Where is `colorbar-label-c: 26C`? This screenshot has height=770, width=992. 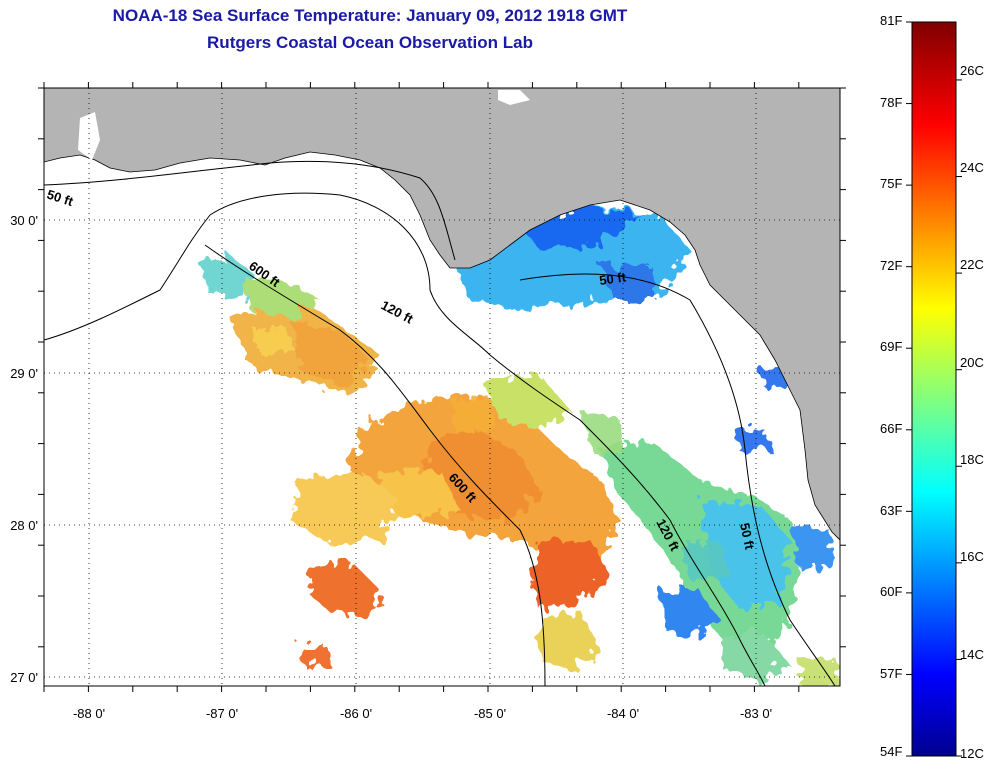 colorbar-label-c: 26C is located at coordinates (972, 70).